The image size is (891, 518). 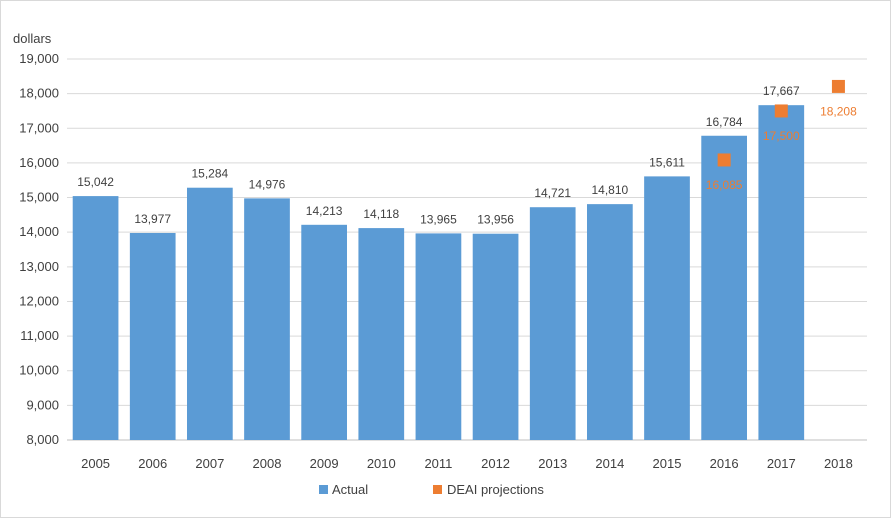 What do you see at coordinates (667, 463) in the screenshot?
I see `x-tick-label: 2015` at bounding box center [667, 463].